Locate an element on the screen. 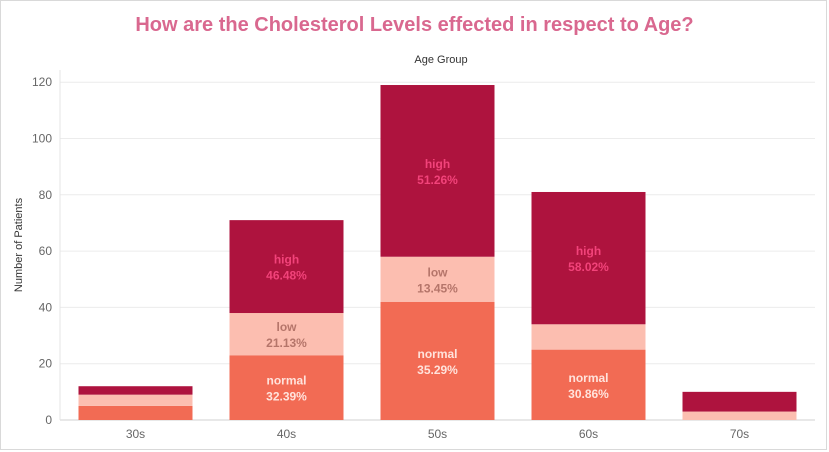  bar-normal-60s is located at coordinates (588, 384).